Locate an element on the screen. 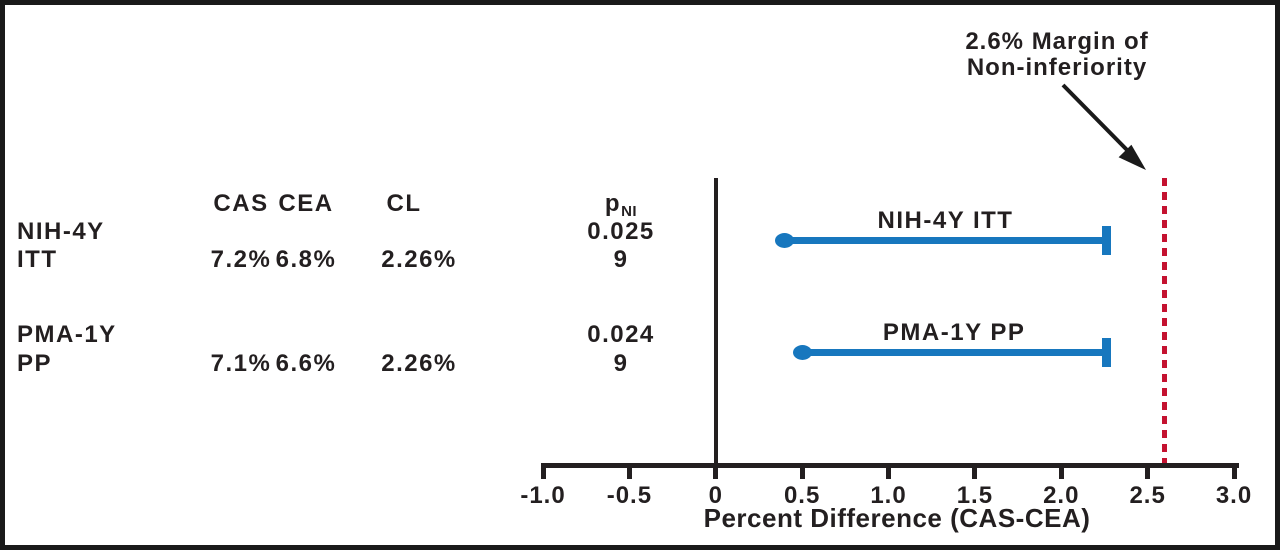  x-axis-line is located at coordinates (891, 465).